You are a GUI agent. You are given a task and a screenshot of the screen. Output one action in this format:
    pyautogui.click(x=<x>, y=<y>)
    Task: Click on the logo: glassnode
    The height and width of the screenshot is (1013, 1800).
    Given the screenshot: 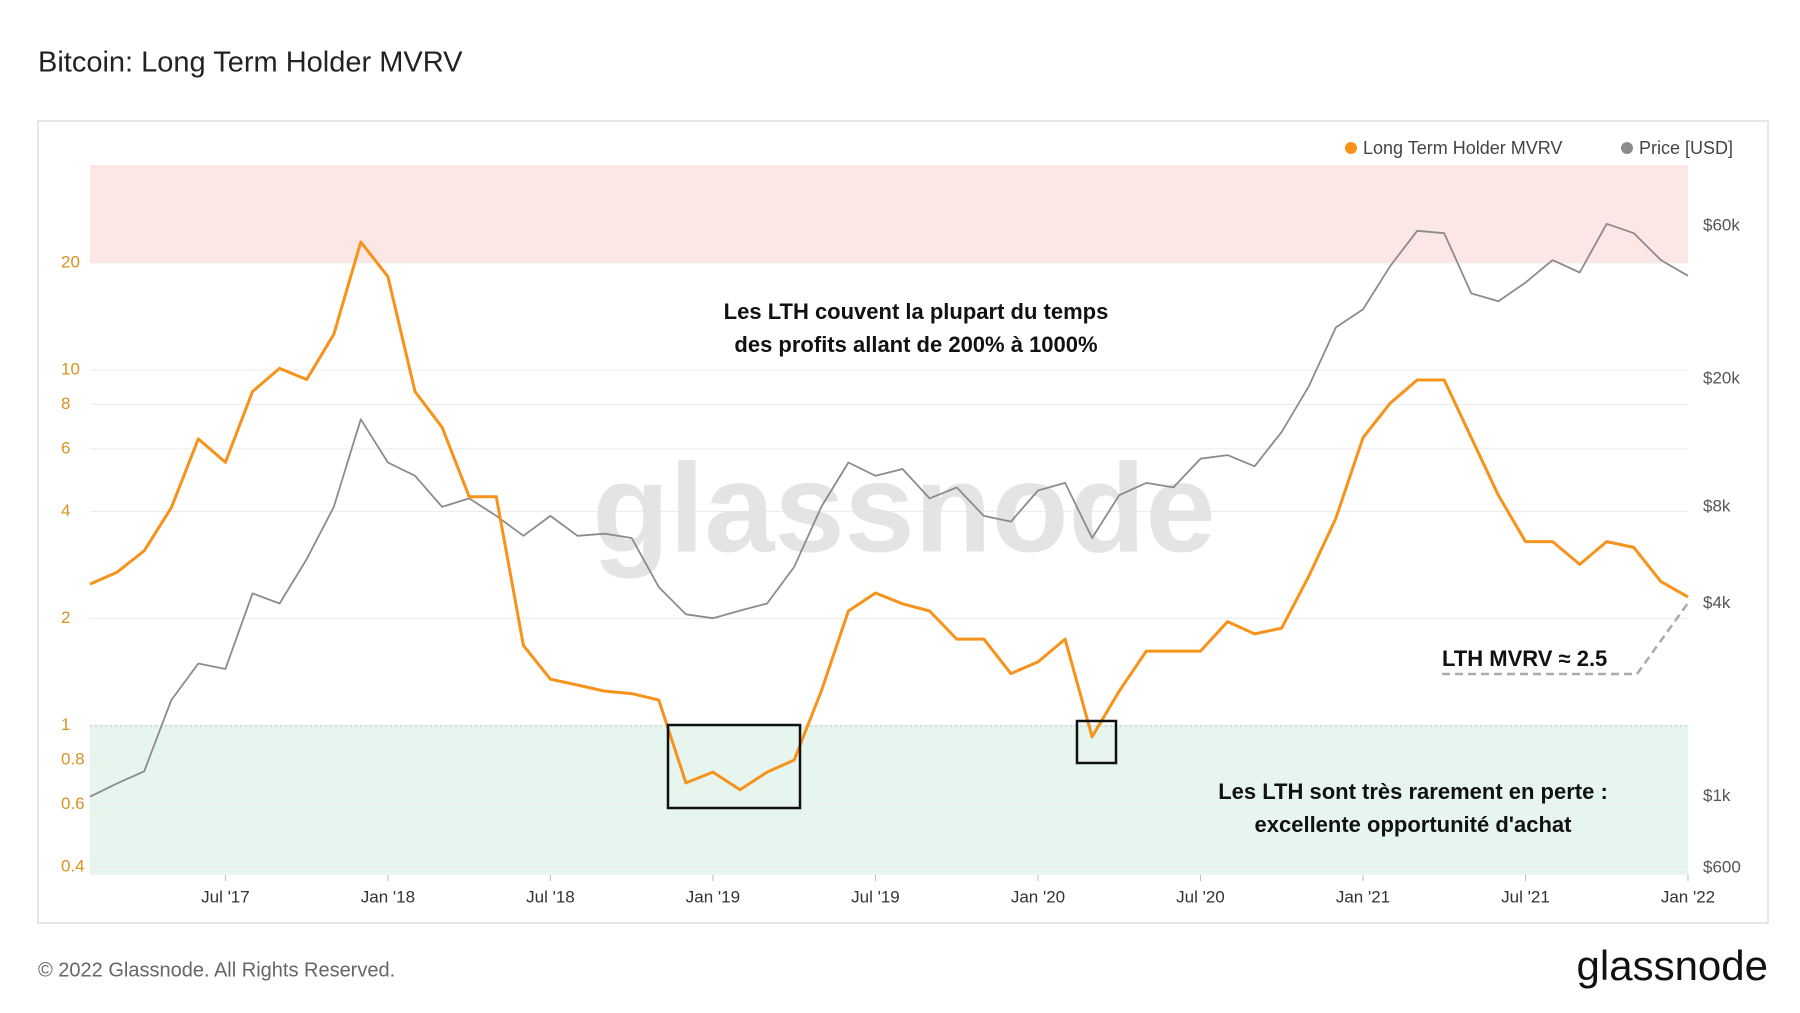 What is the action you would take?
    pyautogui.click(x=1672, y=965)
    